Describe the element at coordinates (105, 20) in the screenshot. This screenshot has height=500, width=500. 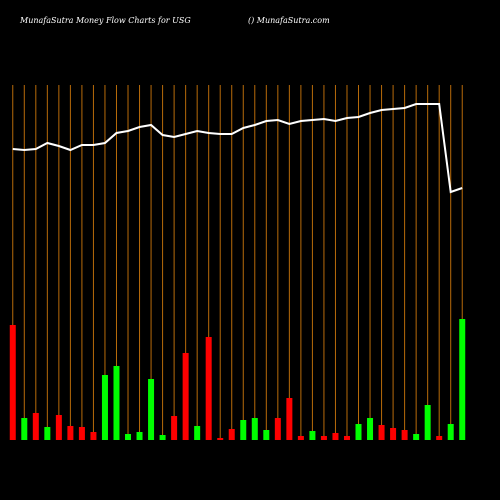
I see `chart-title: MunafaSutra Money Flow Charts for USG` at that location.